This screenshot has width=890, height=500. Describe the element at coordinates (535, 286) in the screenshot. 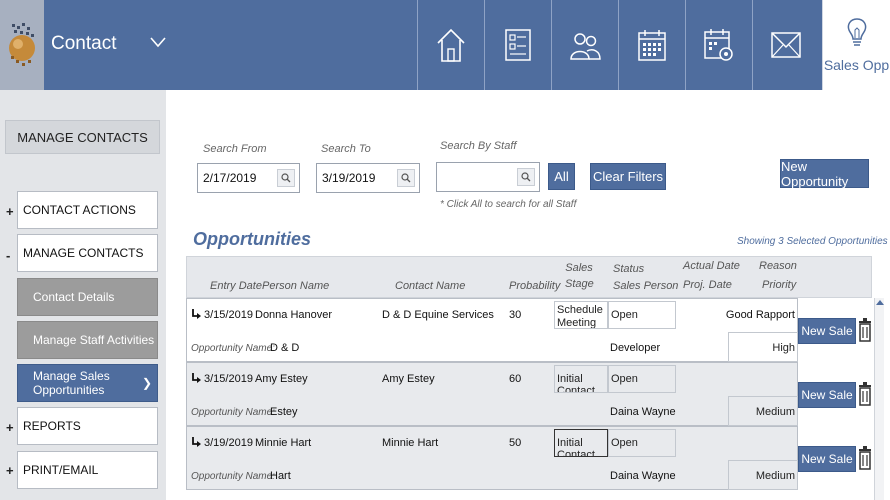

I see `col-probability: Probability` at that location.